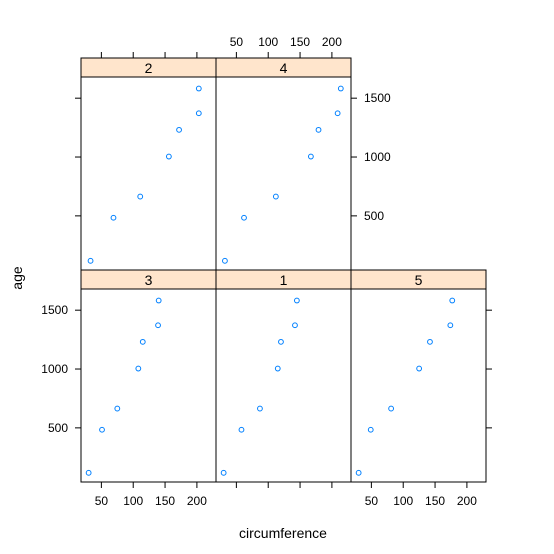 The image size is (554, 554). What do you see at coordinates (149, 68) in the screenshot?
I see `panel-strip-label: 2` at bounding box center [149, 68].